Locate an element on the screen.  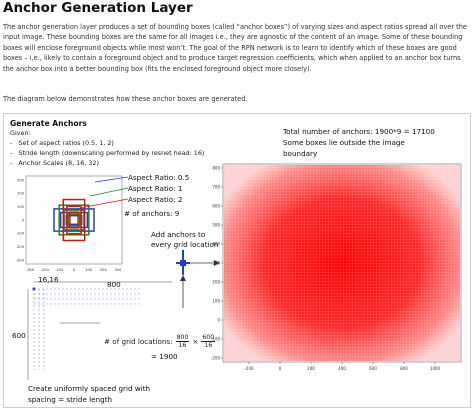
big-plot-x-tick: 600 is located at coordinates (373, 368).